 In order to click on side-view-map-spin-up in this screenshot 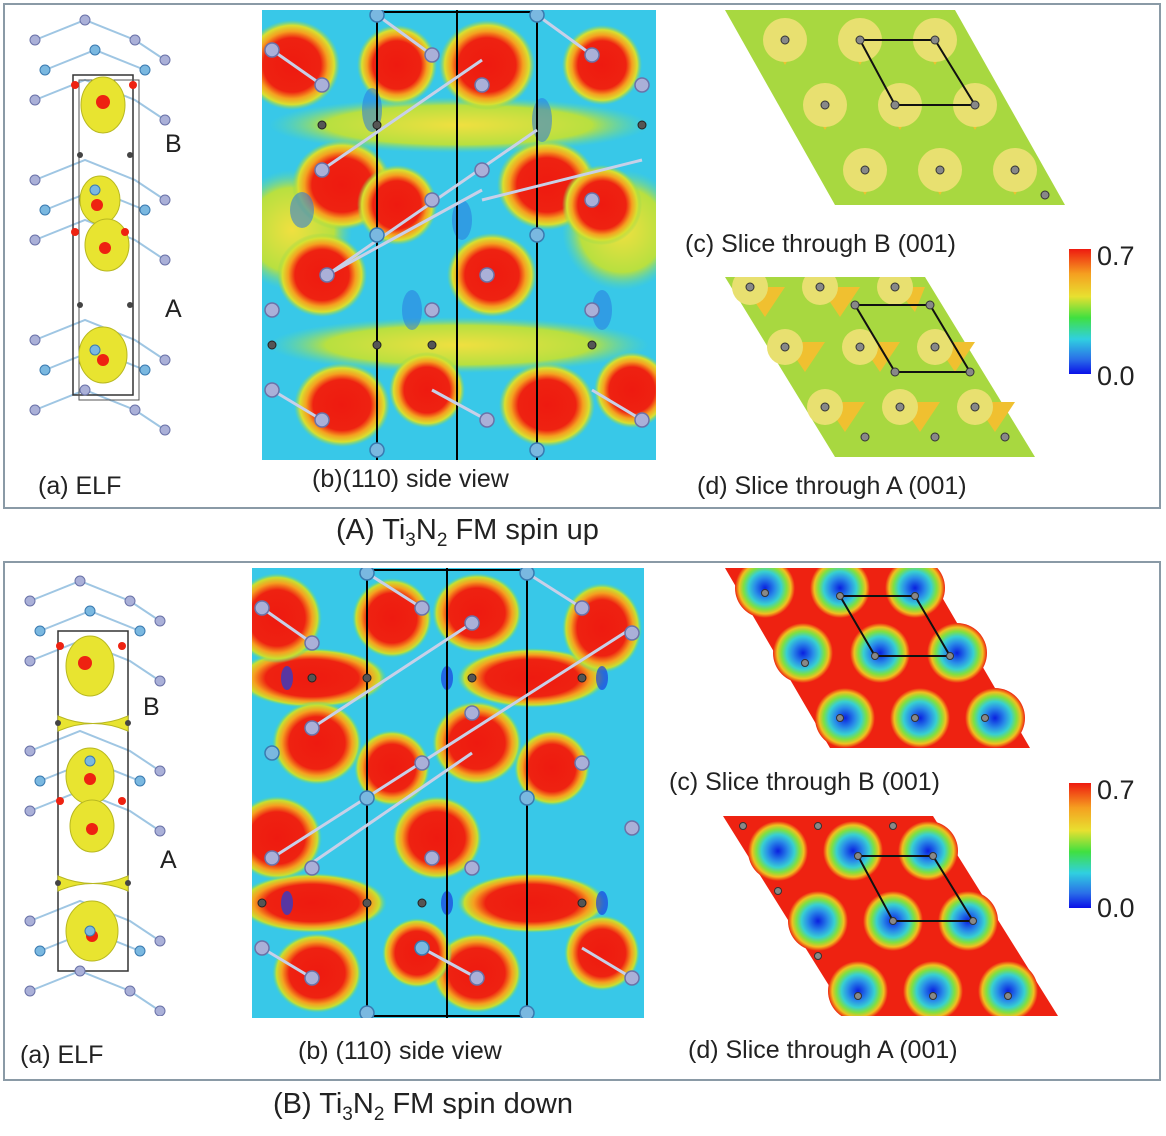, I will do `click(459, 235)`.